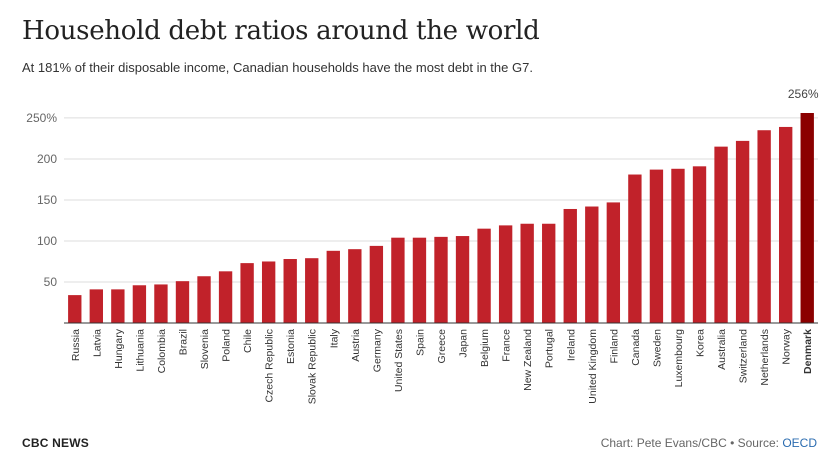 This screenshot has width=839, height=465. I want to click on bar-greece, so click(441, 279).